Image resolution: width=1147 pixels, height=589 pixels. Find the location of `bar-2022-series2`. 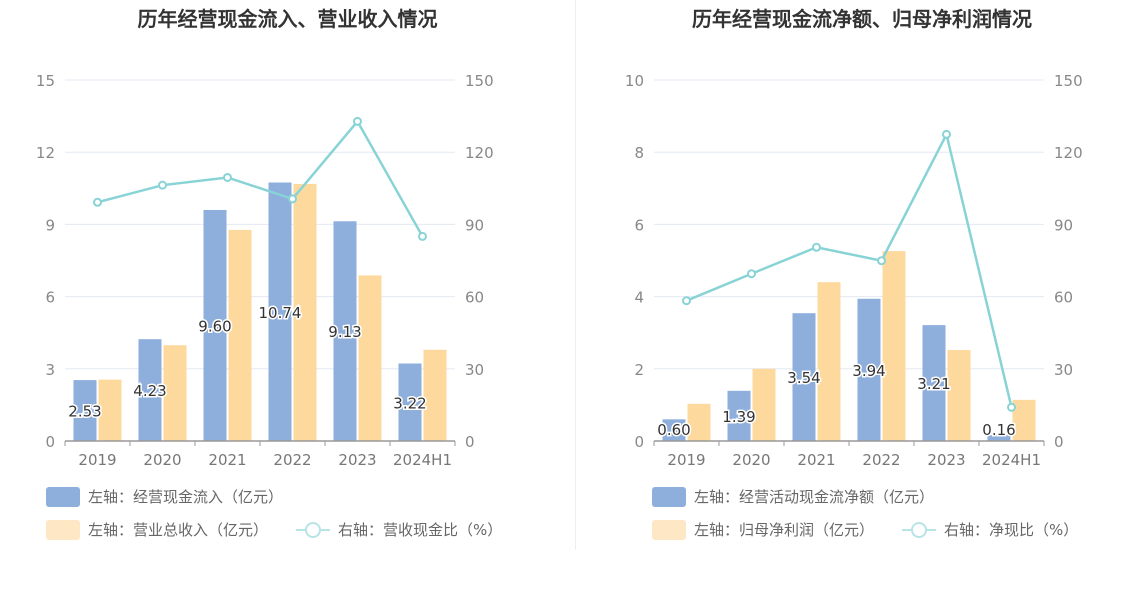

bar-2022-series2 is located at coordinates (894, 346).